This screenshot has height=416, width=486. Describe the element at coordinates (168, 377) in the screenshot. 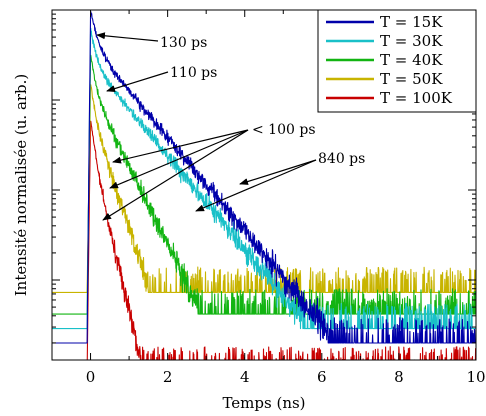

I see `x-tick-label: 2` at that location.